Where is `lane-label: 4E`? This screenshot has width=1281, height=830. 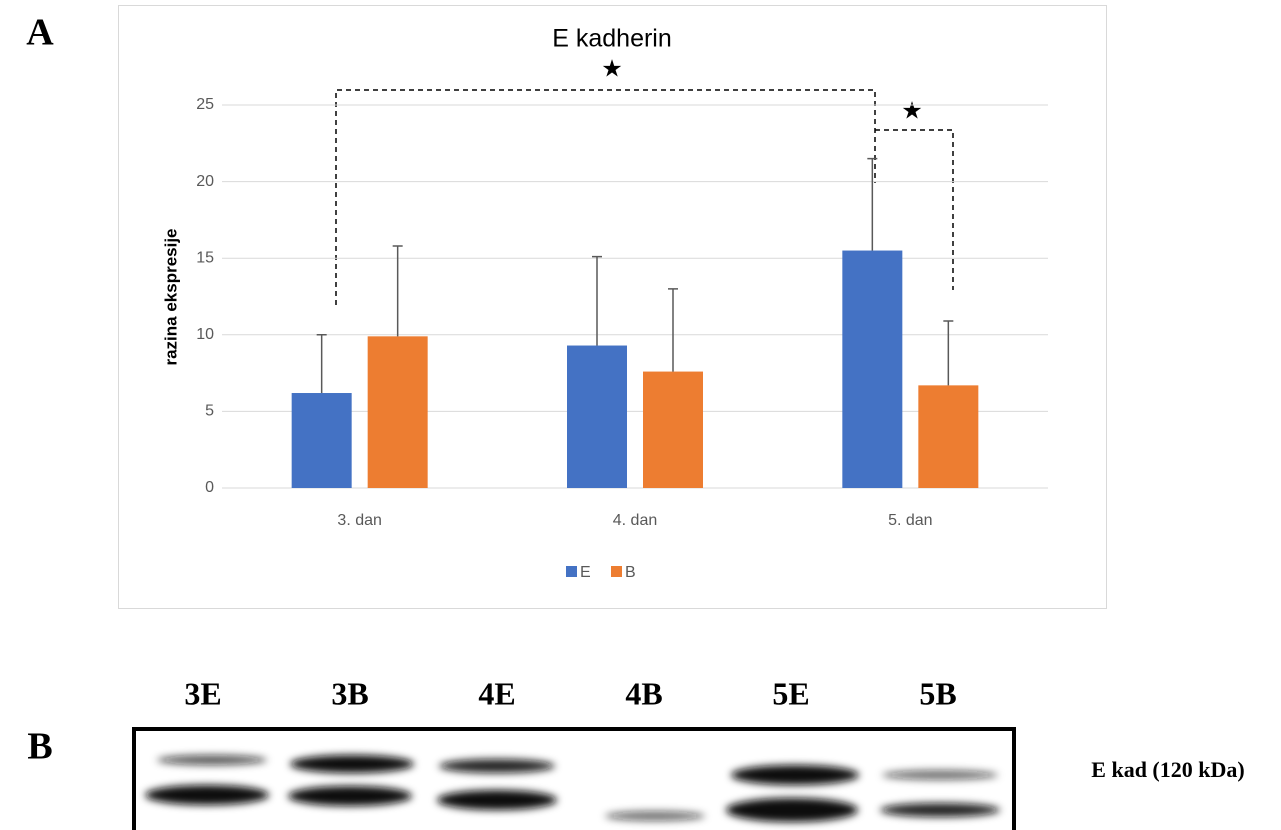
lane-label: 4E is located at coordinates (496, 693).